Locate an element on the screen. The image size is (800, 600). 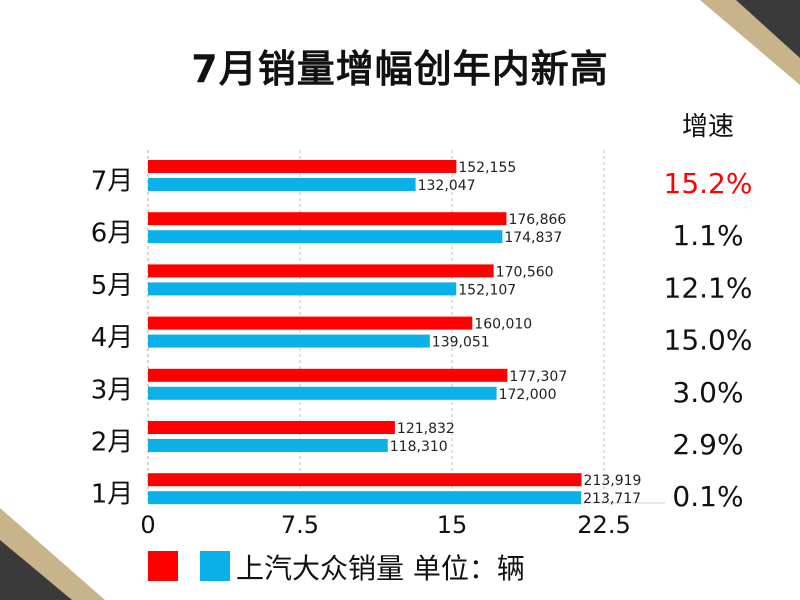
growth-value: 0.1% is located at coordinates (707, 496).